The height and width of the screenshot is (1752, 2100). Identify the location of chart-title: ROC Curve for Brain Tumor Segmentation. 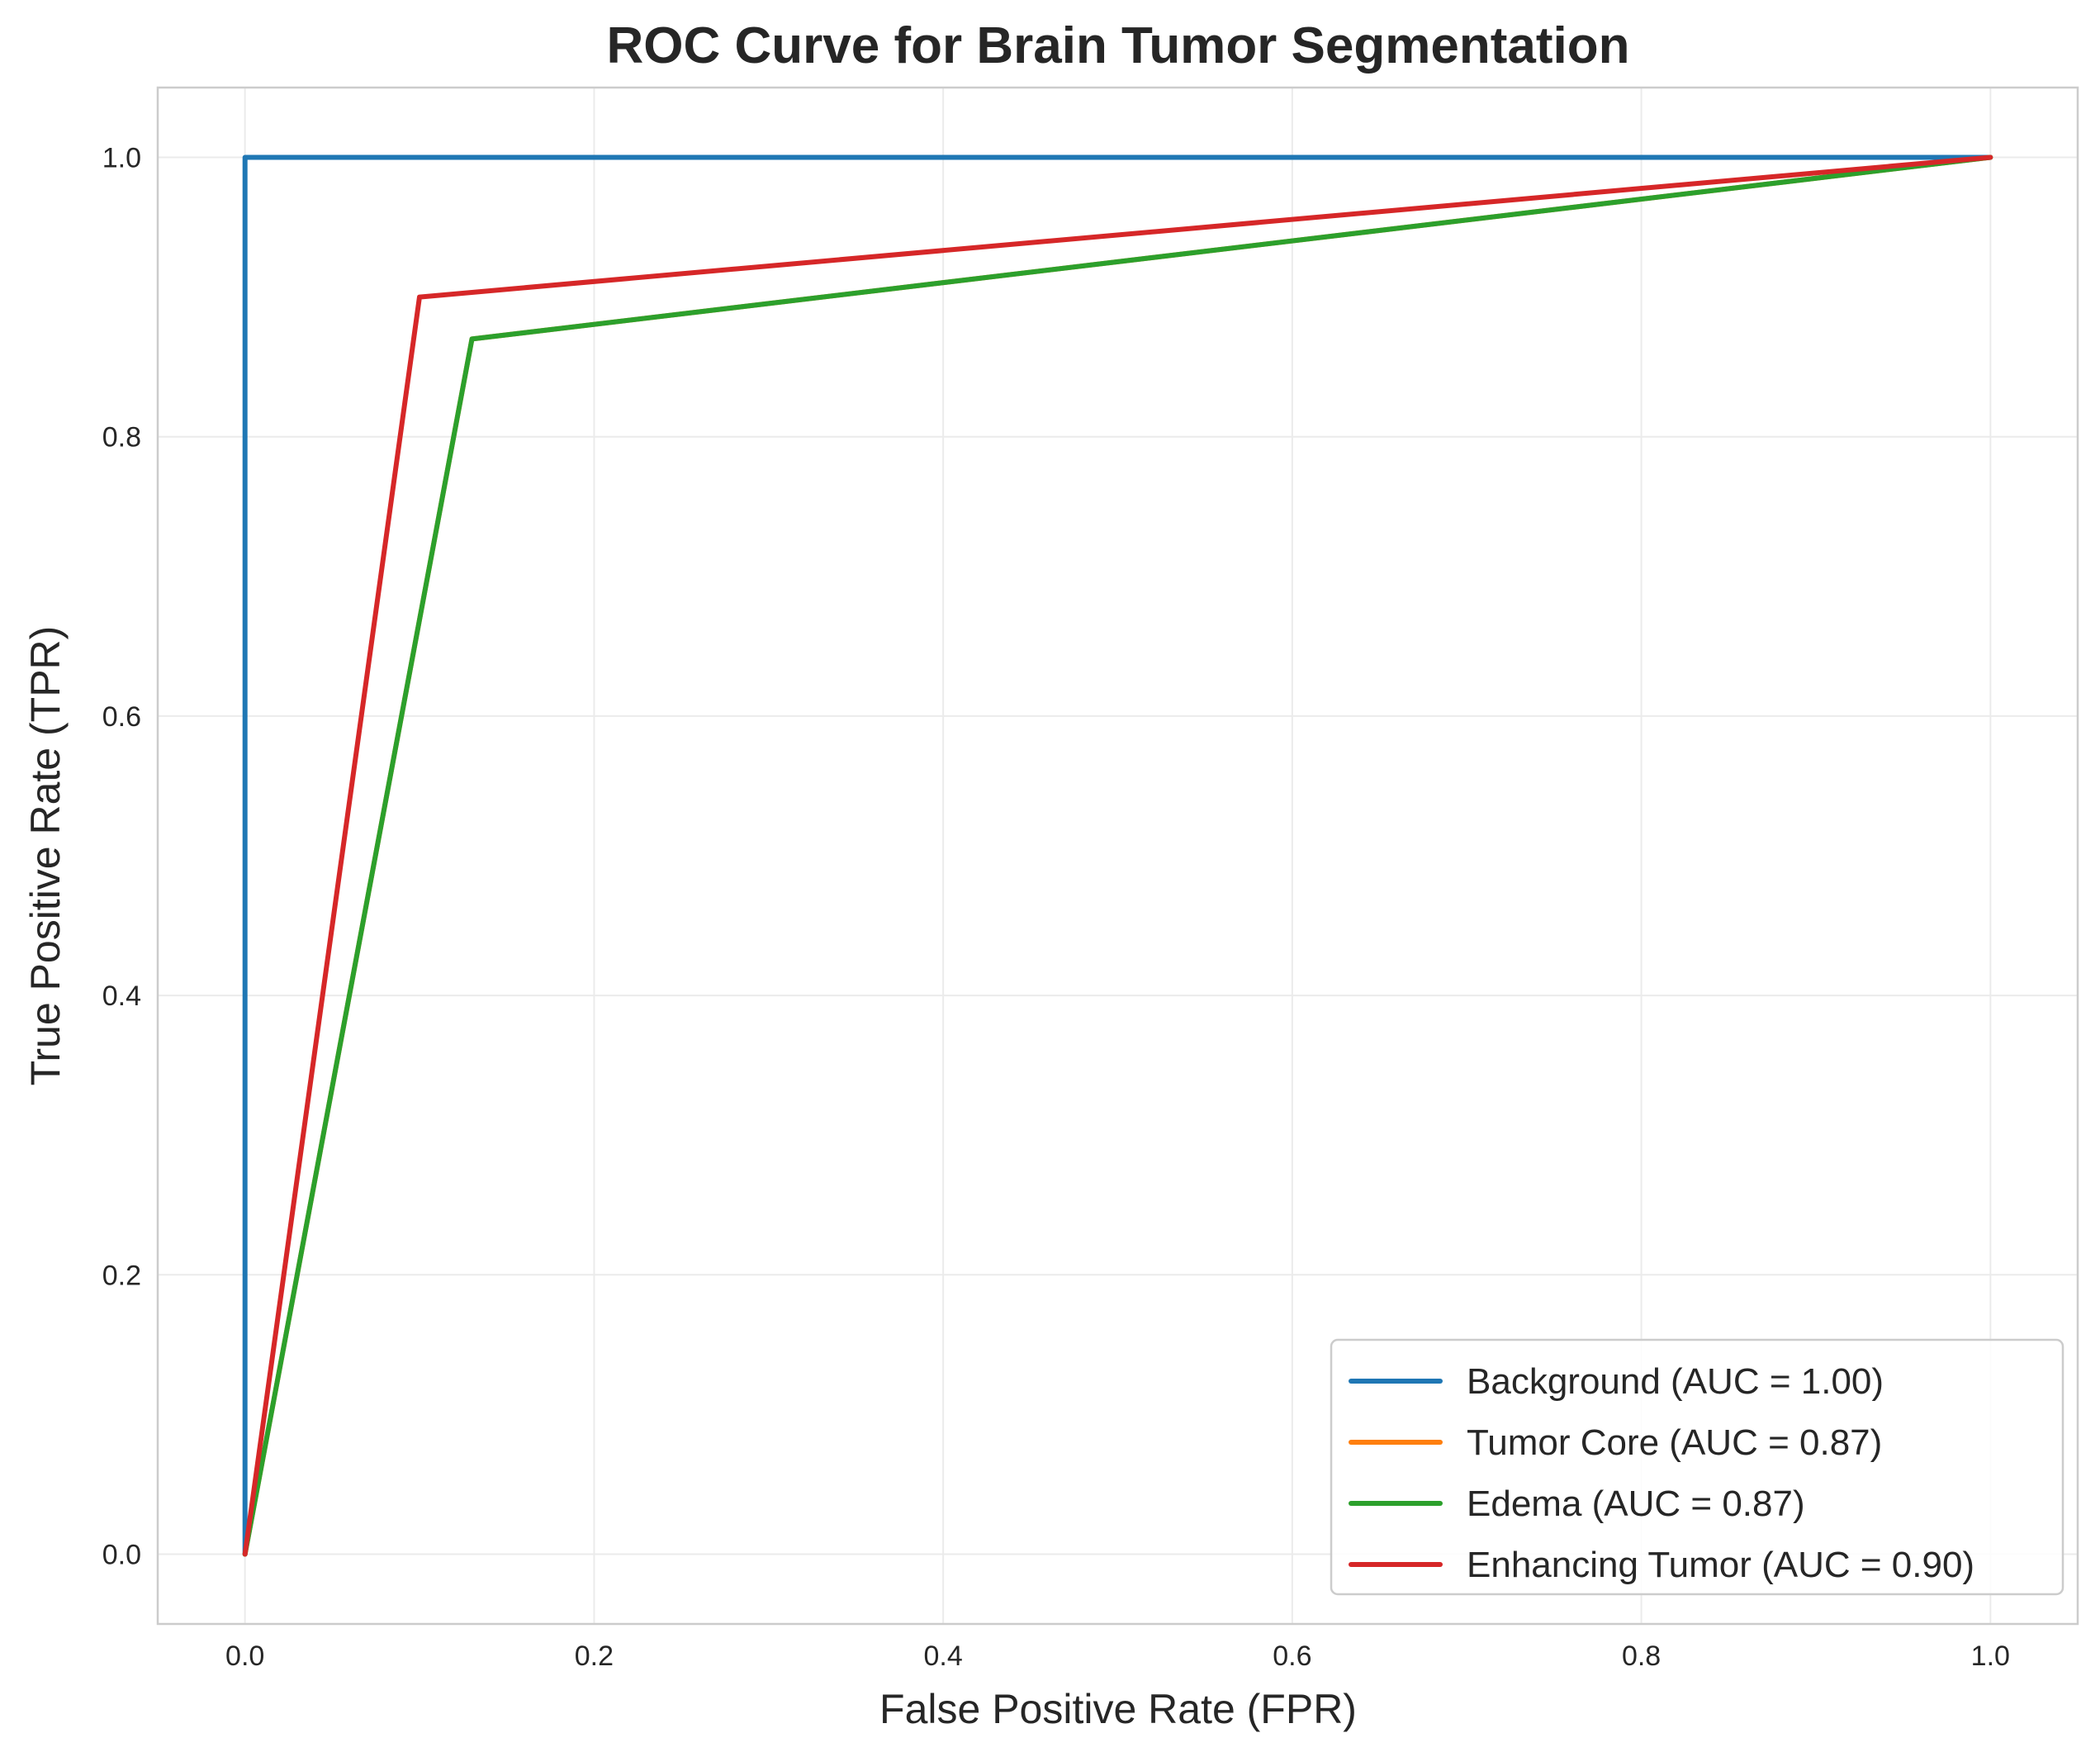
(1118, 45).